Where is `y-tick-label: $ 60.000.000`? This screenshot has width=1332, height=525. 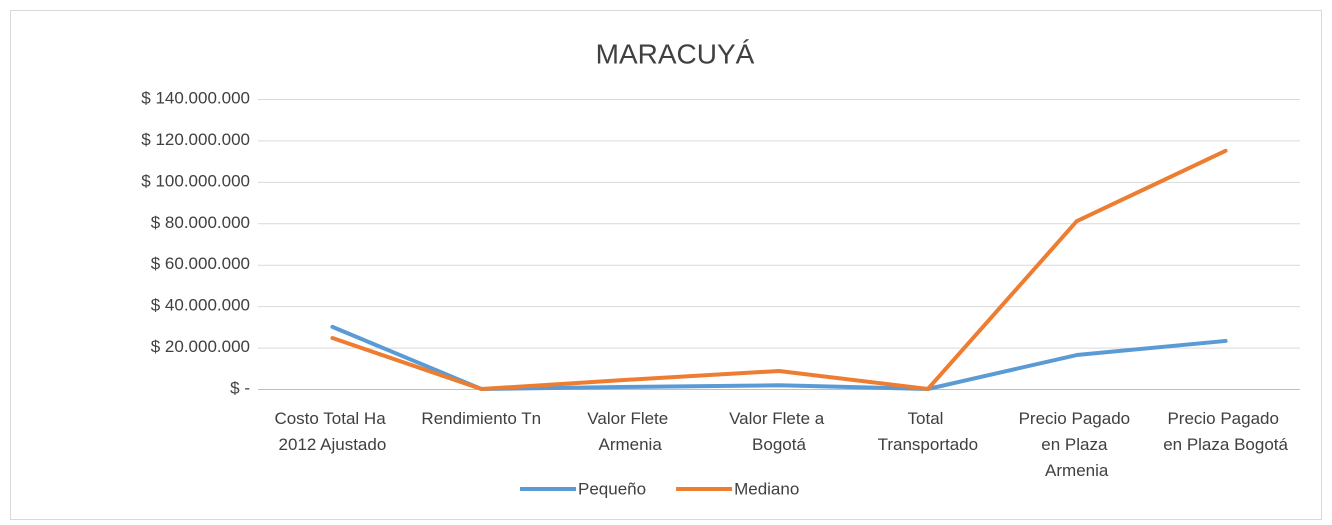 y-tick-label: $ 60.000.000 is located at coordinates (200, 263).